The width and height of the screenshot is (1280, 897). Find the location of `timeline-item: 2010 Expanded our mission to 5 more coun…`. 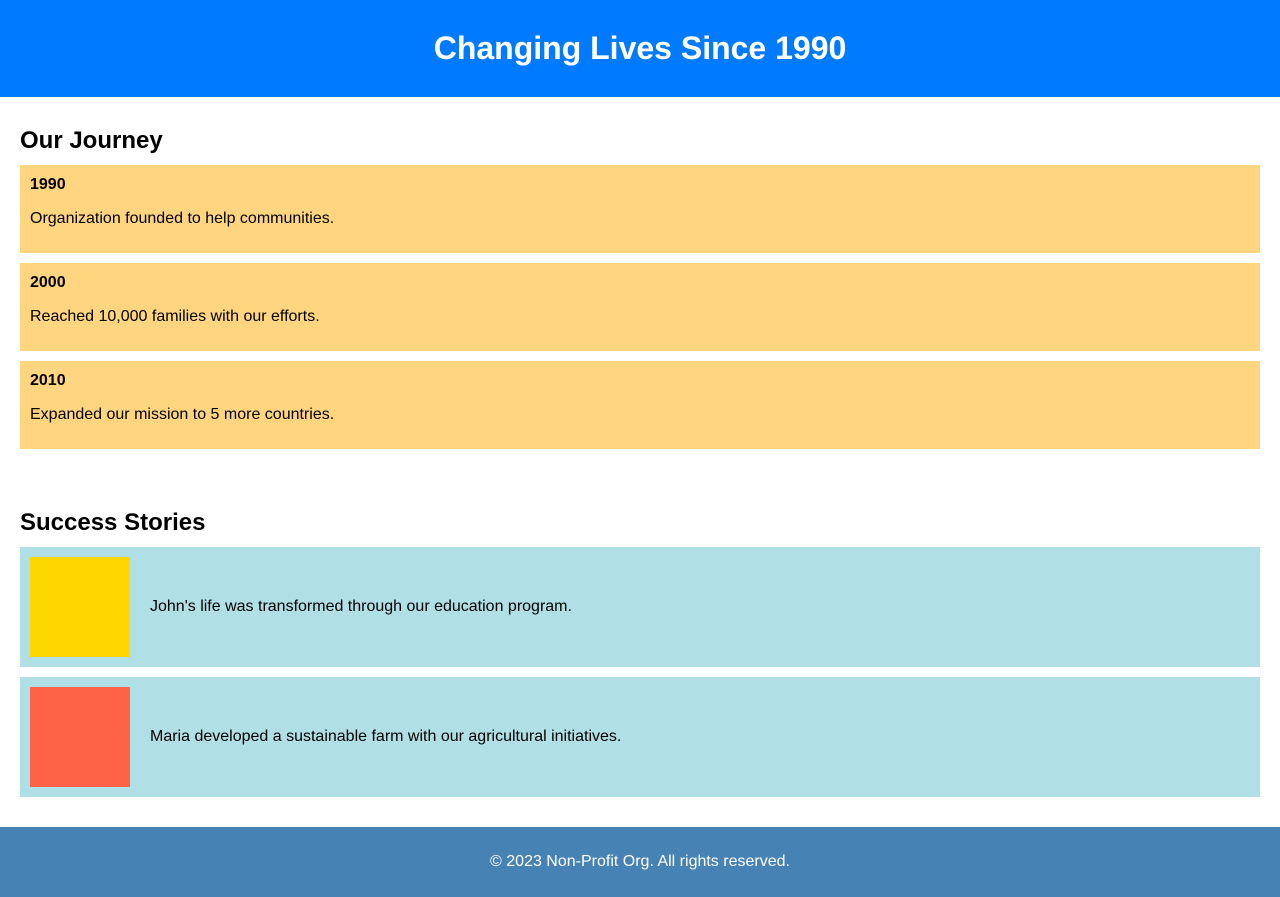

timeline-item: 2010 Expanded our mission to 5 more coun… is located at coordinates (640, 405).